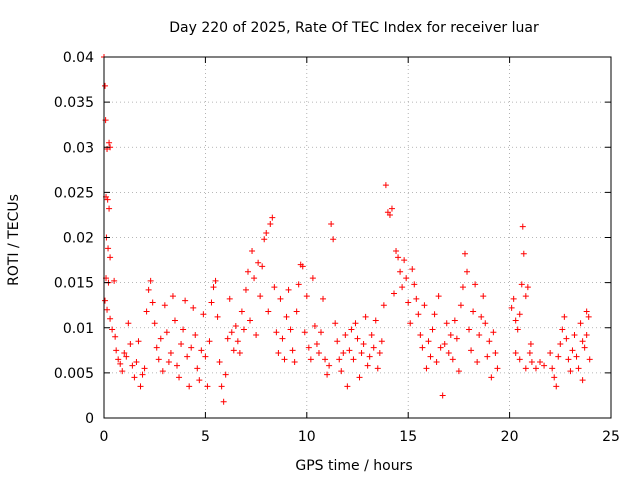 This screenshot has width=640, height=480. I want to click on x-tick-label: 10, so click(307, 437).